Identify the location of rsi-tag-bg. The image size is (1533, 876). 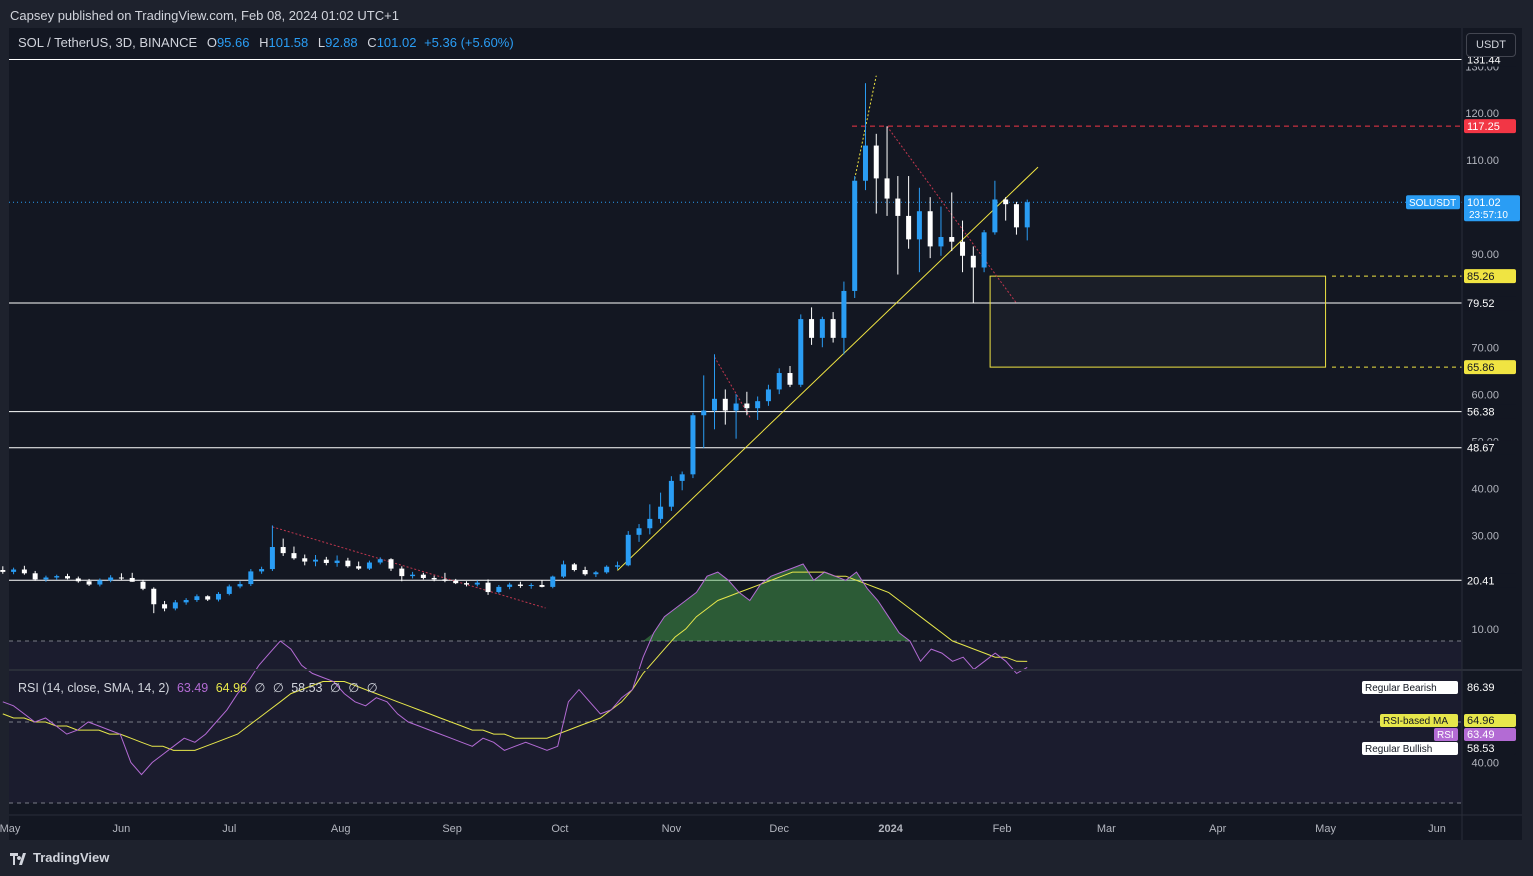
(1410, 748).